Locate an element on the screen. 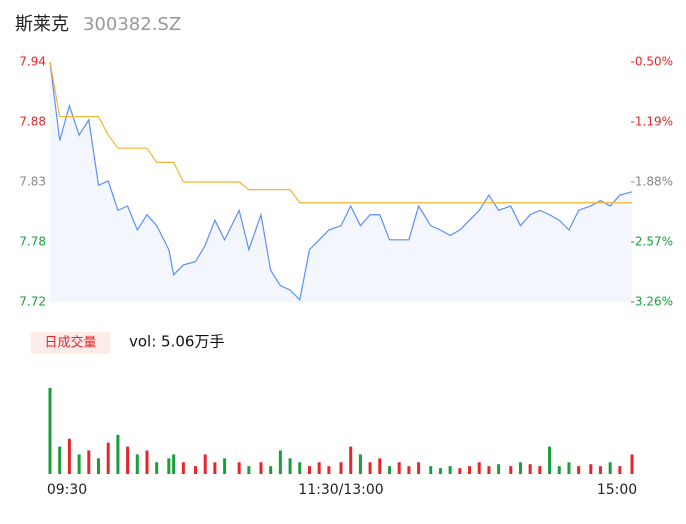 Image resolution: width=686 pixels, height=524 pixels. volume-badge is located at coordinates (70, 343).